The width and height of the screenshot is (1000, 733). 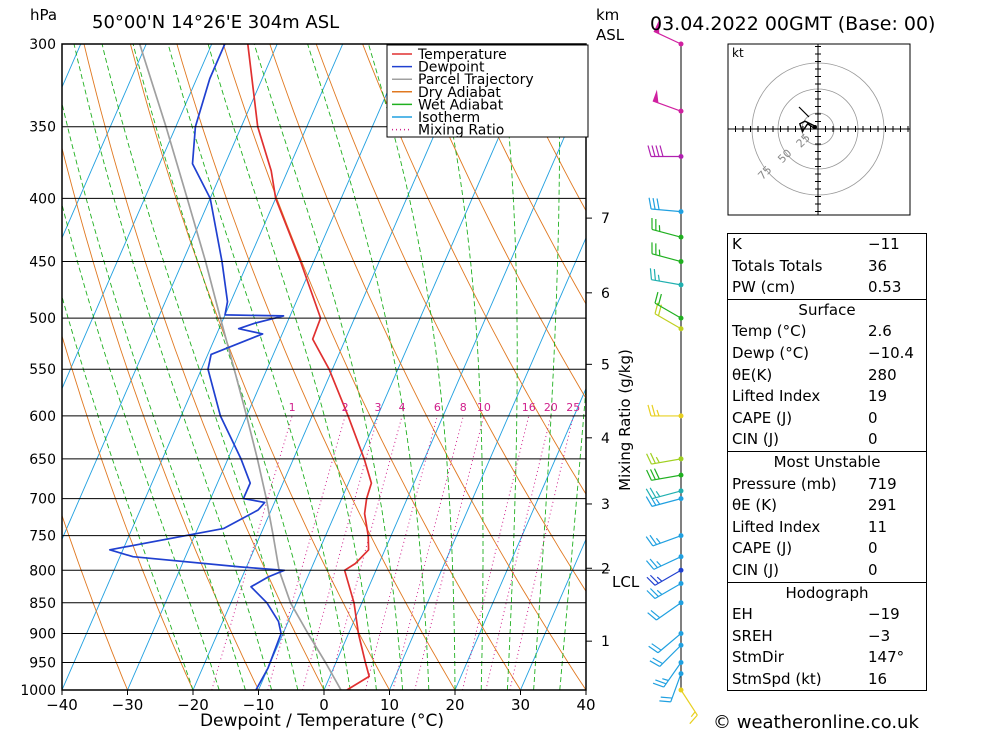 I want to click on legend-item-label: Temperature, so click(x=462, y=55).